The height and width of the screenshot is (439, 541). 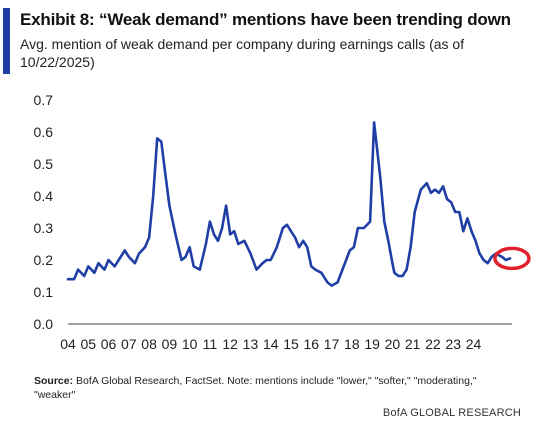 What do you see at coordinates (190, 344) in the screenshot?
I see `x-tick-label: 10` at bounding box center [190, 344].